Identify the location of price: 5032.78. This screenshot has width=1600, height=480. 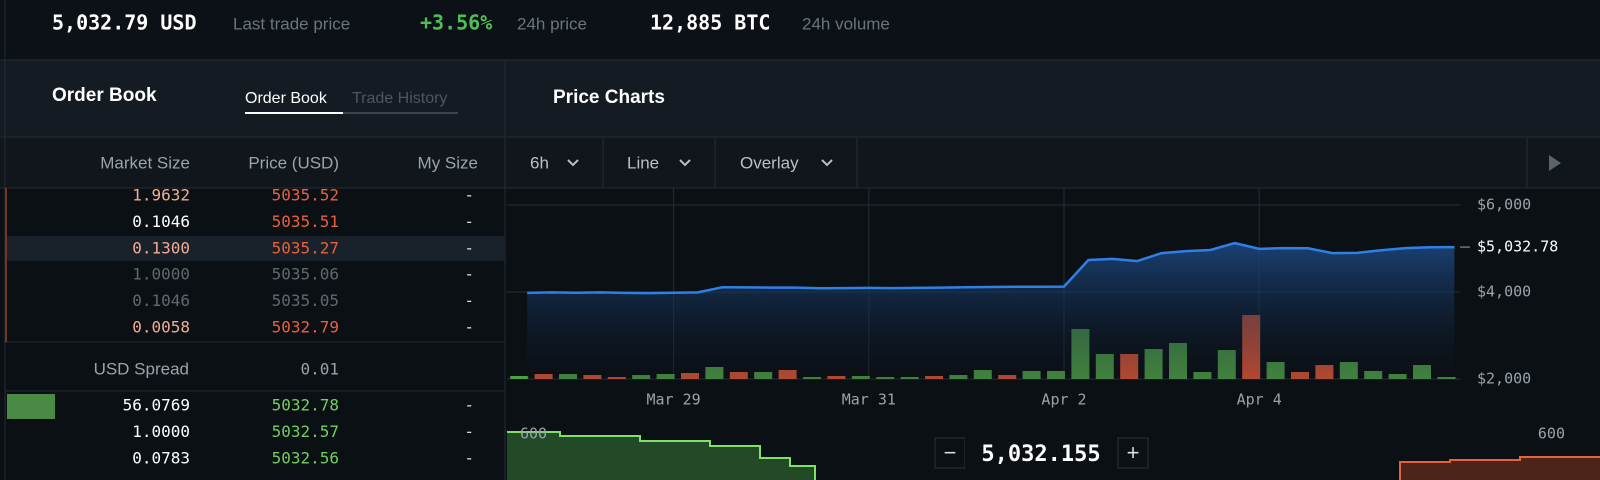
(305, 405).